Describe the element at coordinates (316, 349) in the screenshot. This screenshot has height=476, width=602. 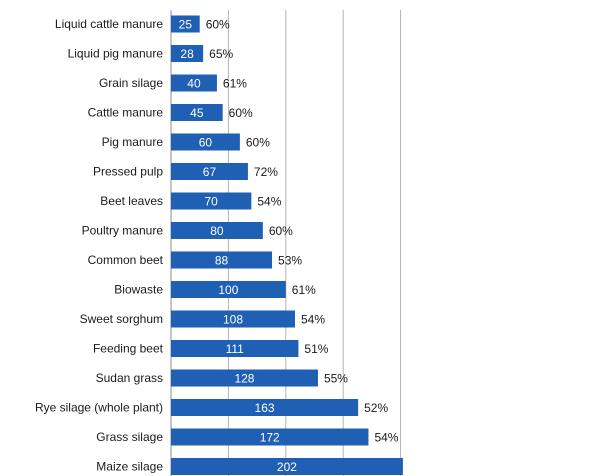
I see `percent-label: 51%` at that location.